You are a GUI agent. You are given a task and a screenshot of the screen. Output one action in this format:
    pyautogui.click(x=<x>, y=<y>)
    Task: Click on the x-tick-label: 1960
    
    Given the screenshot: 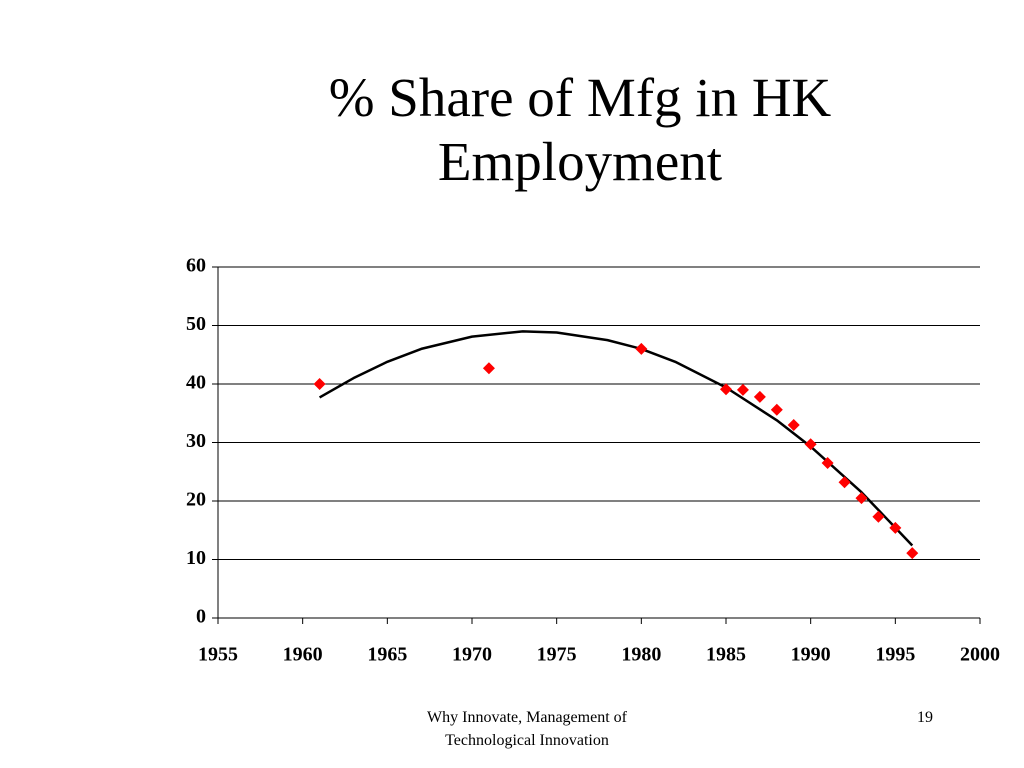 What is the action you would take?
    pyautogui.click(x=303, y=655)
    